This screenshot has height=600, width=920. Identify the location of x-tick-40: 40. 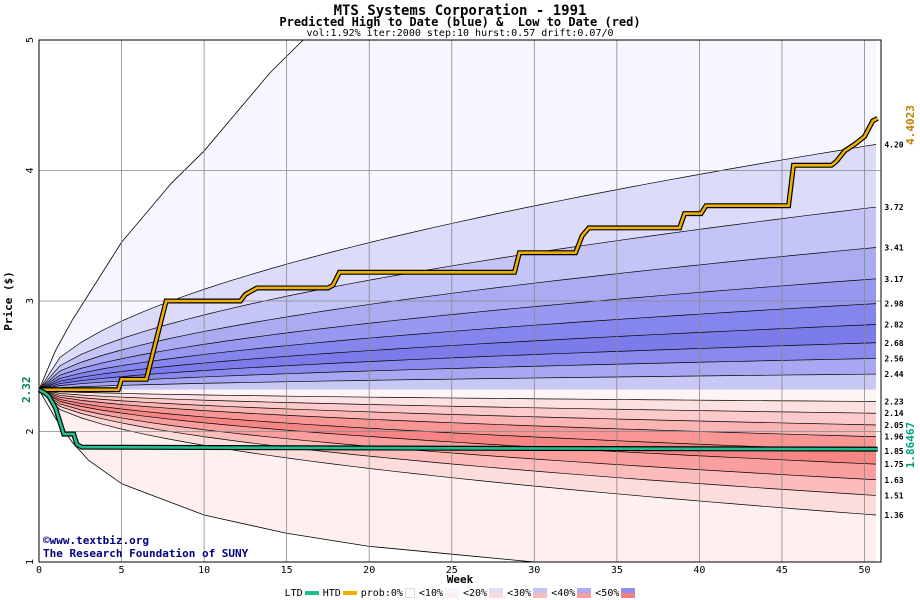
(699, 570).